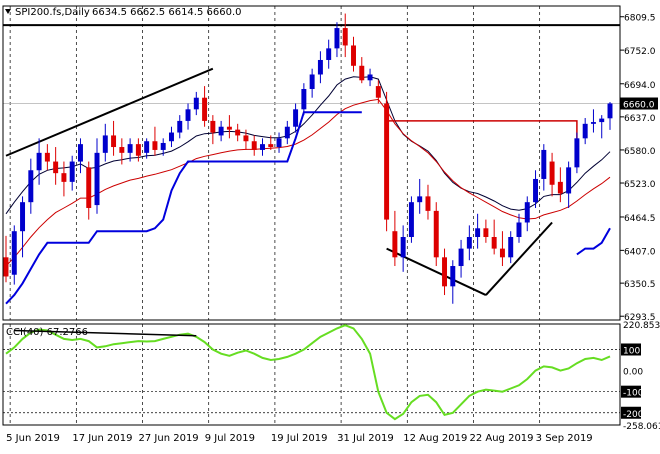 This screenshot has width=660, height=454. I want to click on last-price-box, so click(639, 103).